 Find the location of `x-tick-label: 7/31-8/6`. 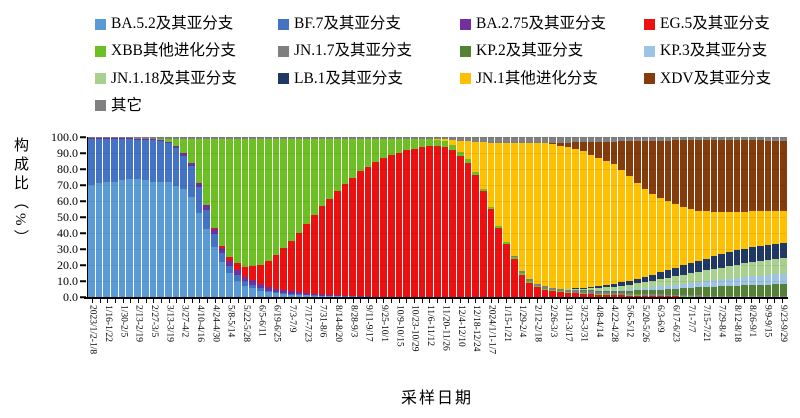

x-tick-label: 7/31-8/6 is located at coordinates (322, 321).